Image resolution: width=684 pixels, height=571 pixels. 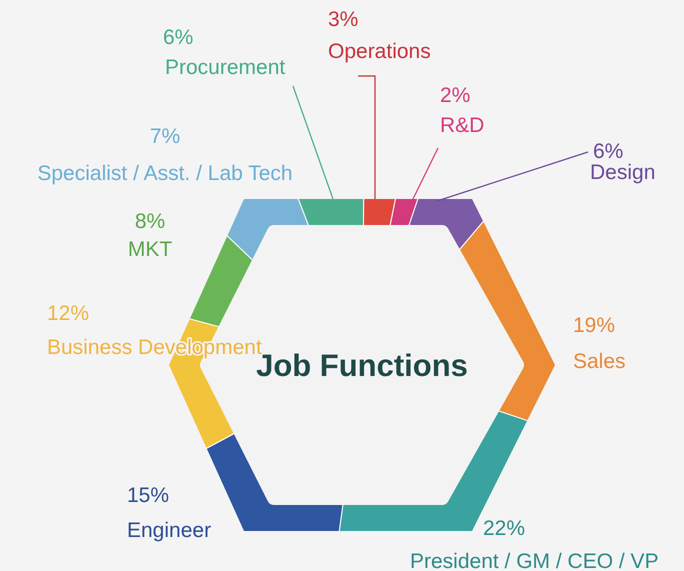 What do you see at coordinates (165, 136) in the screenshot?
I see `data-label: 7%` at bounding box center [165, 136].